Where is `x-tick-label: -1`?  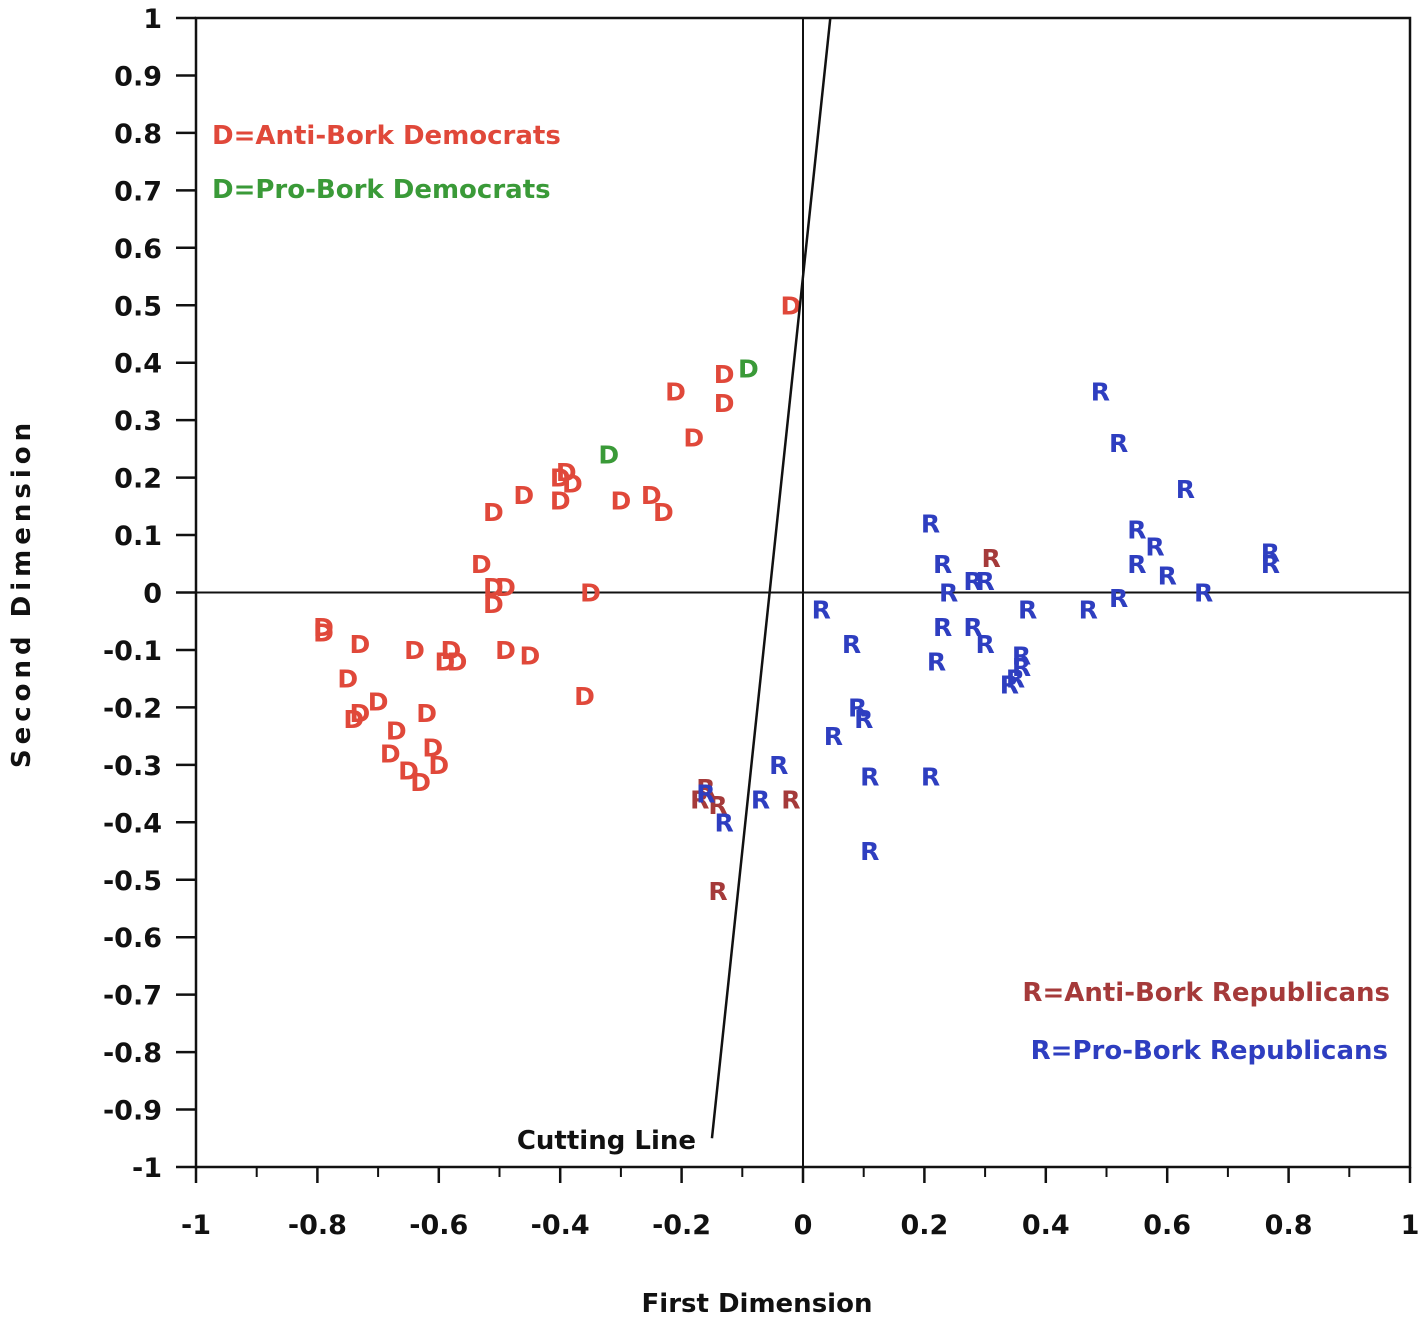
x-tick-label: -1 is located at coordinates (196, 1225).